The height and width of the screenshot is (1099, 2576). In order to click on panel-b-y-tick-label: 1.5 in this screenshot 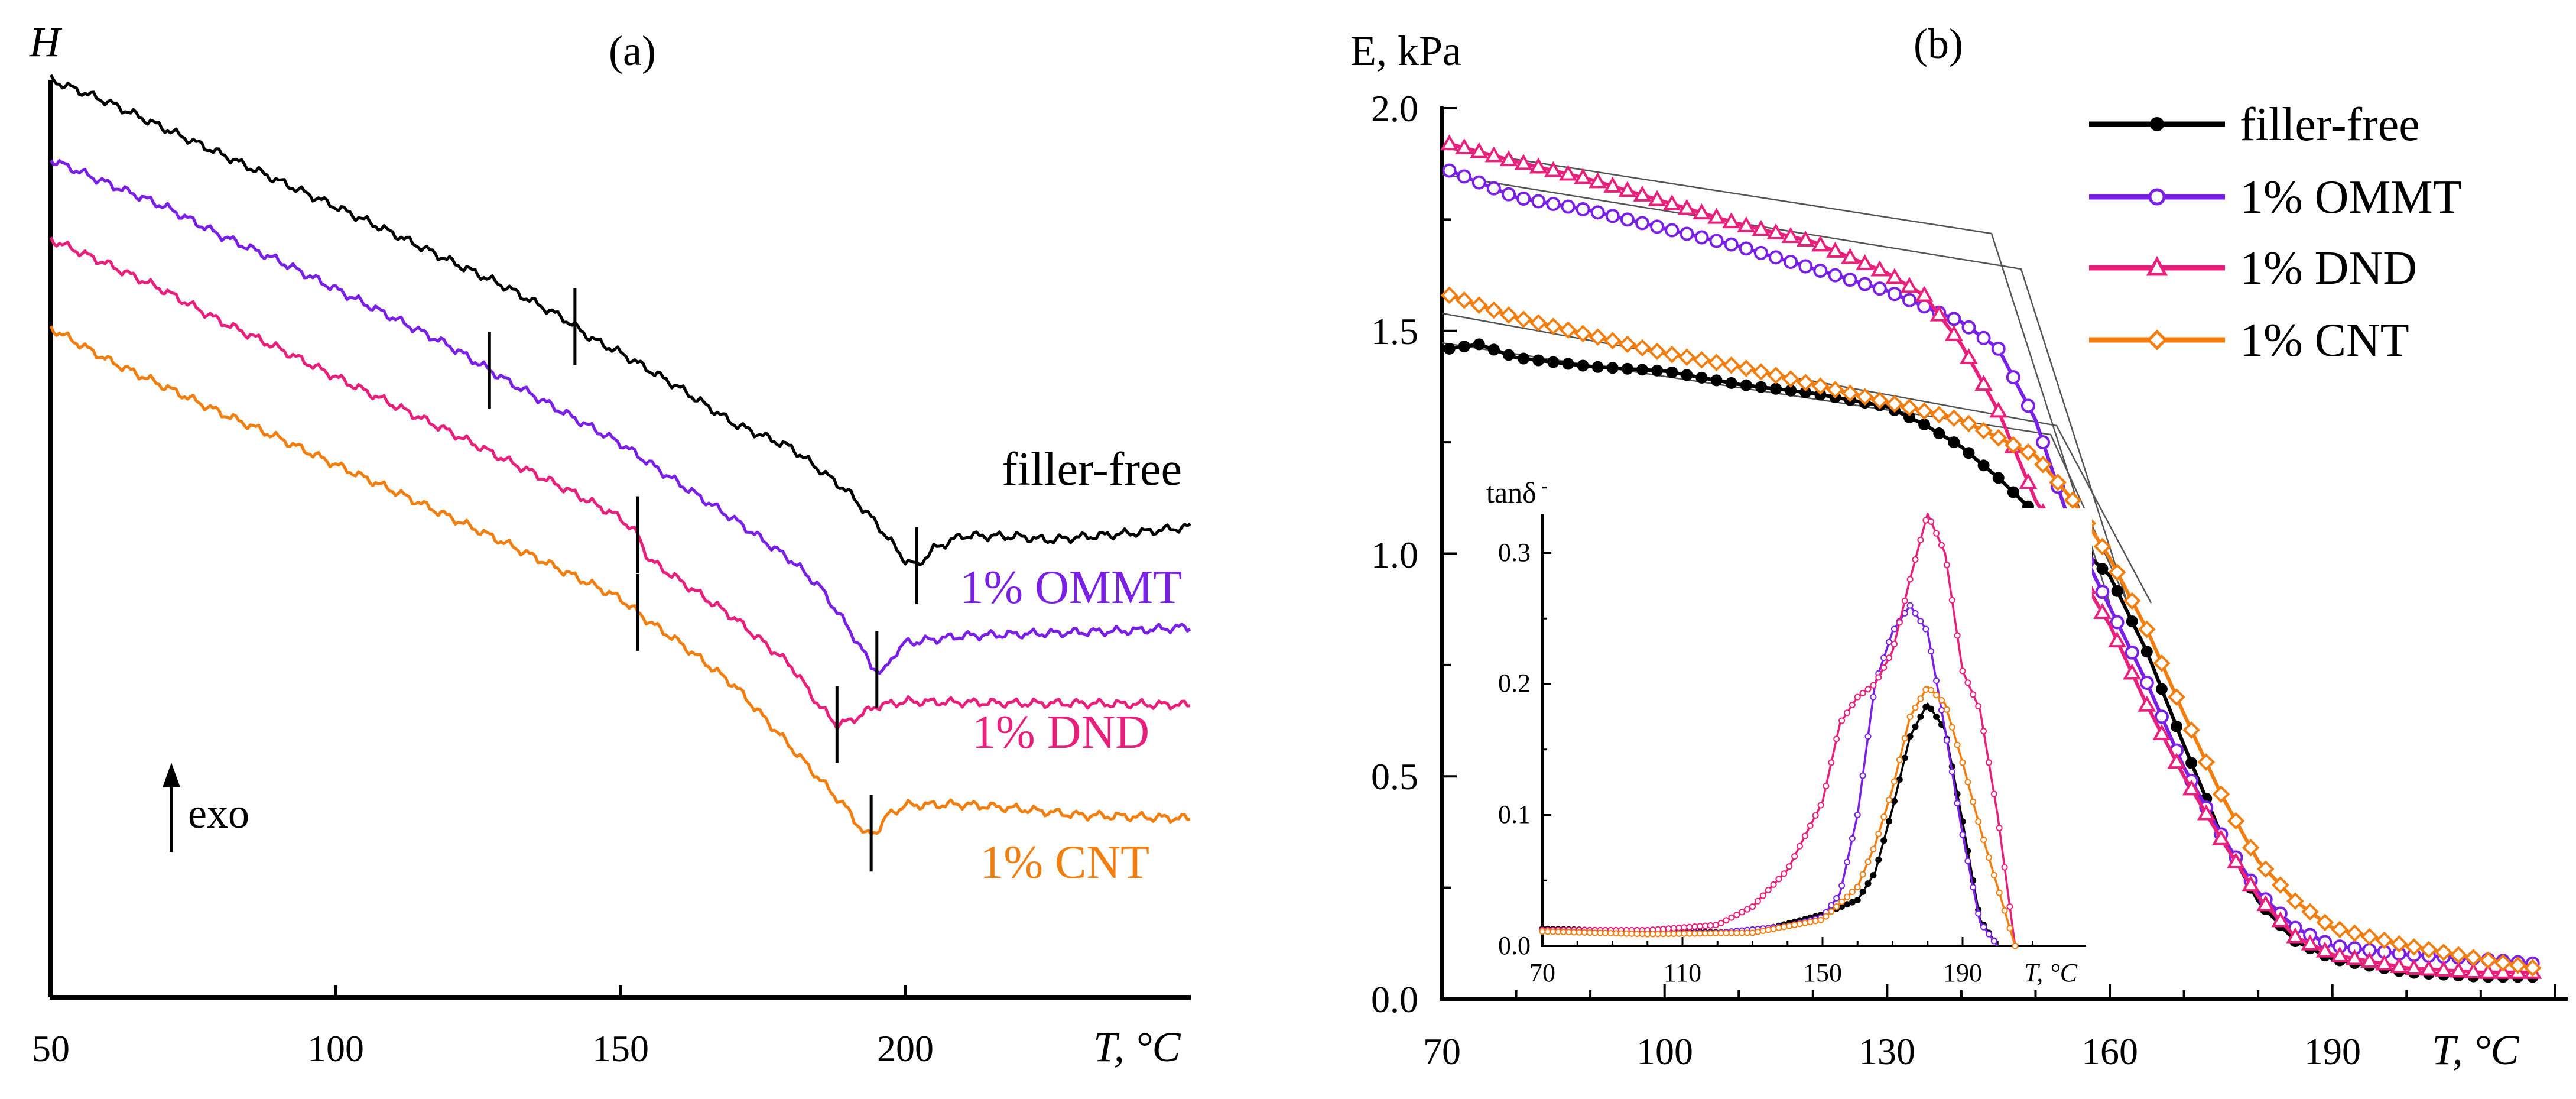, I will do `click(1394, 331)`.